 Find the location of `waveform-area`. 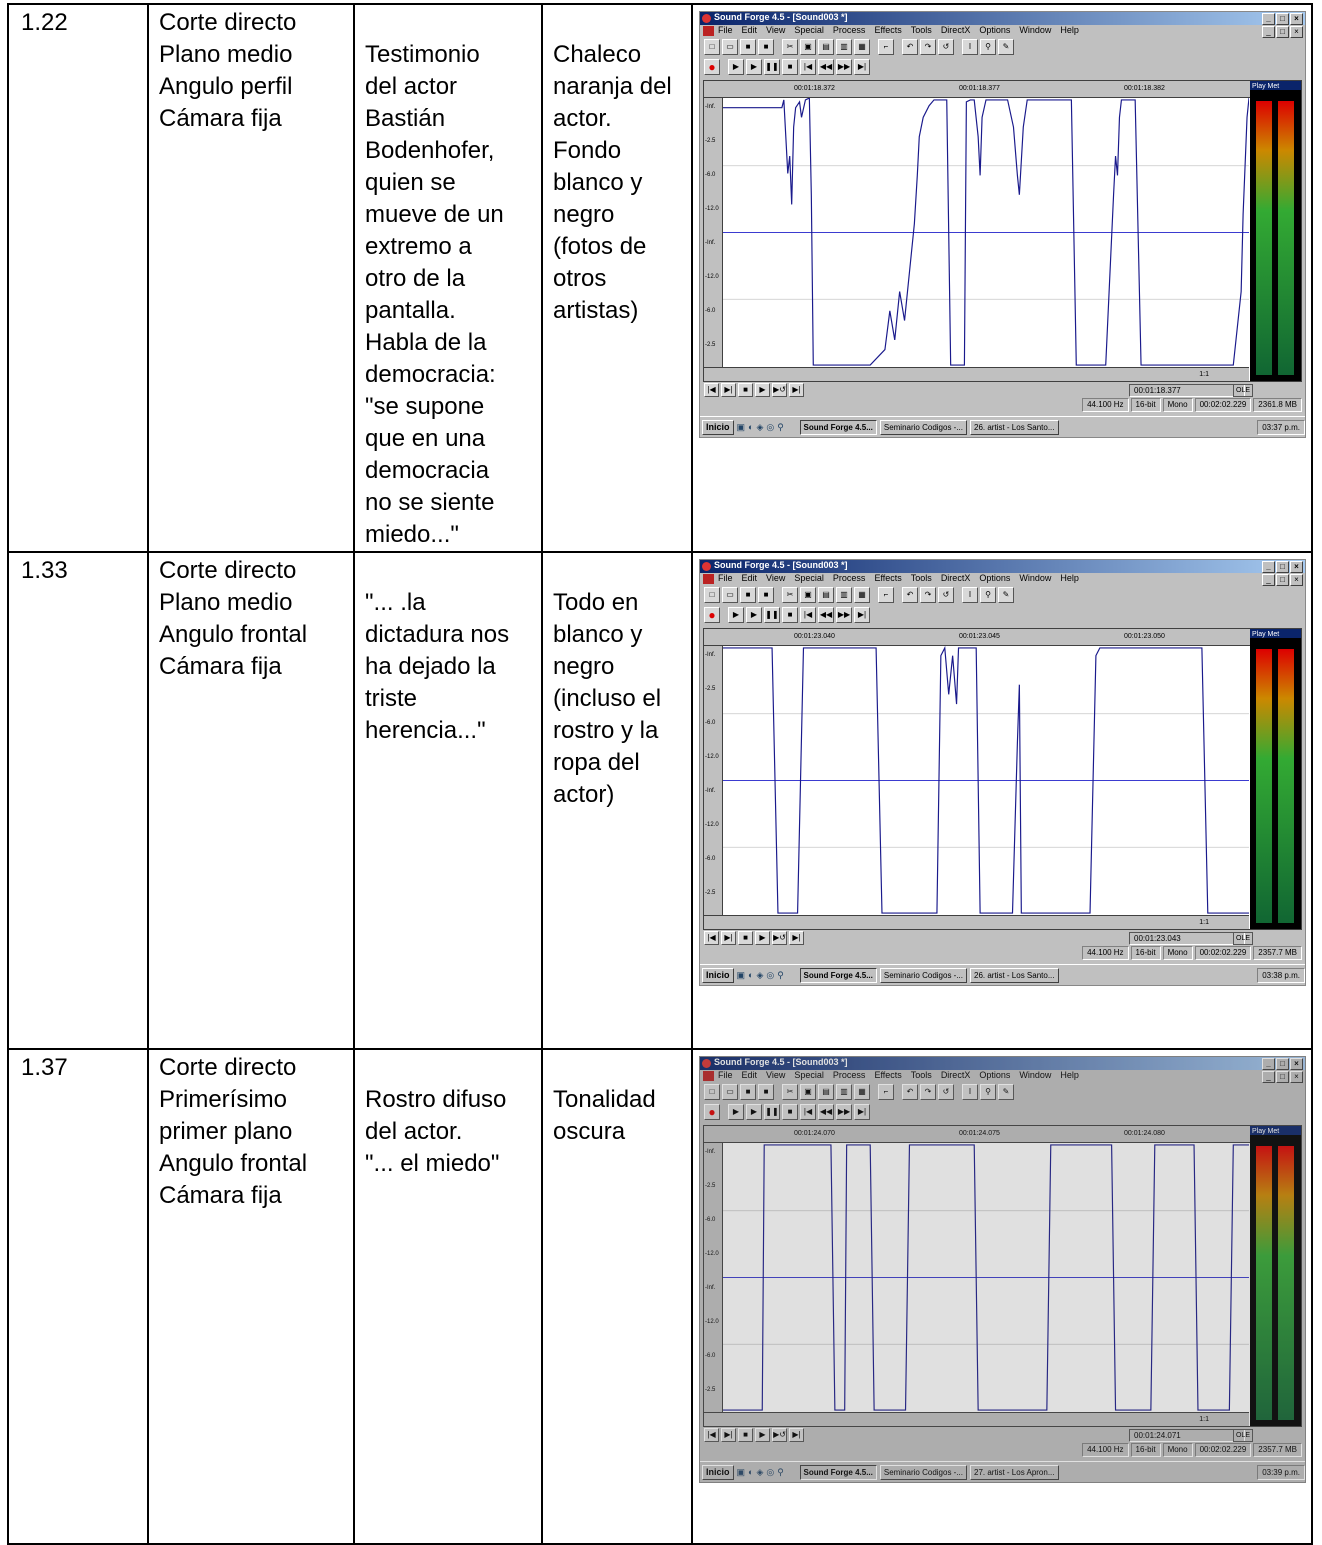

waveform-area is located at coordinates (986, 780).